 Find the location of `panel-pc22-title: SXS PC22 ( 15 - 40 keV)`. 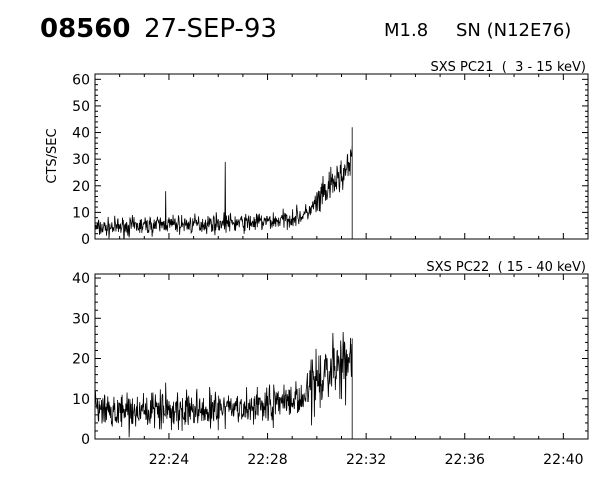

panel-pc22-title: SXS PC22 ( 15 - 40 keV) is located at coordinates (506, 267).